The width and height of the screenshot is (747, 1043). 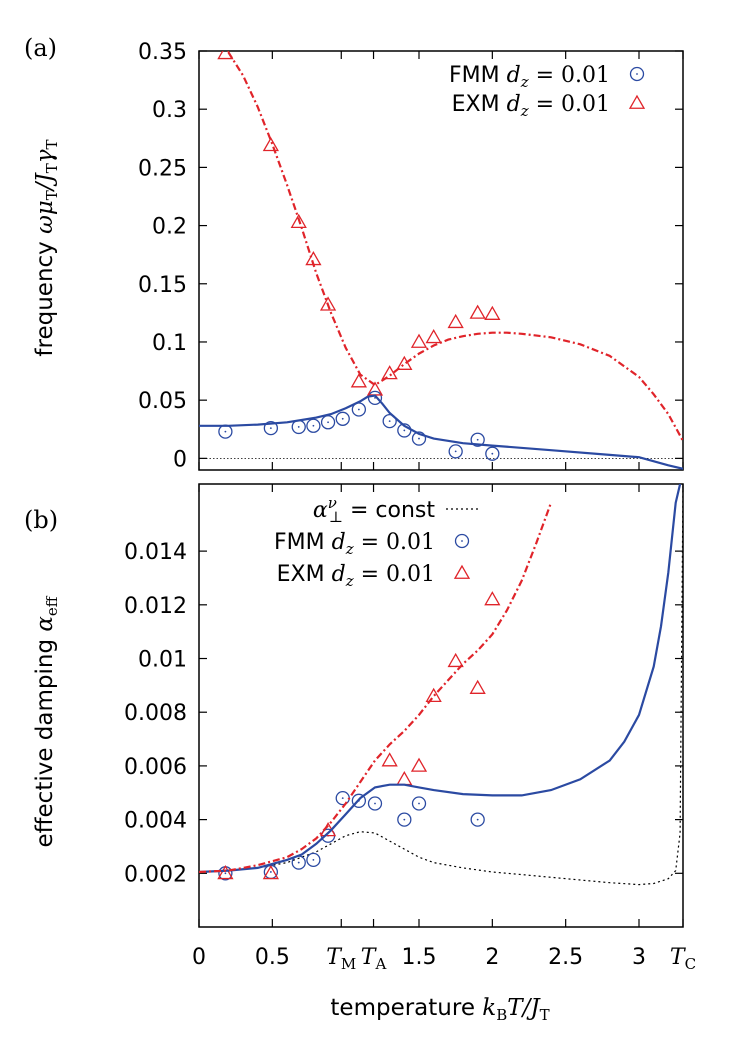 I want to click on panel-b-x-axis-text: temperature, so click(x=402, y=1008).